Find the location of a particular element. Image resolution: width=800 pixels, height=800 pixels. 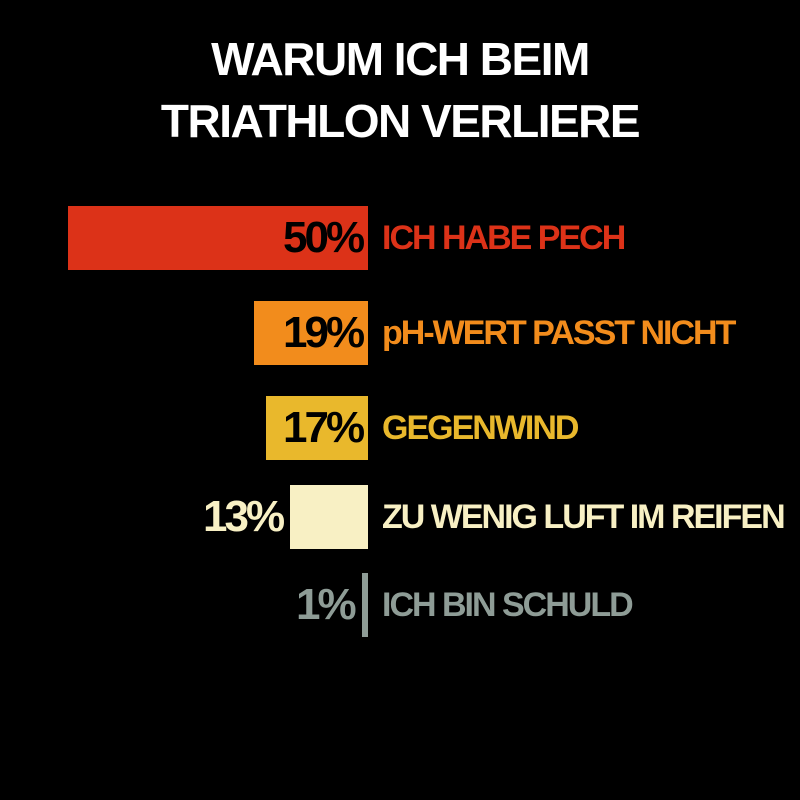

category-label: ZU WENIG LUFT IM REIFEN is located at coordinates (584, 517).